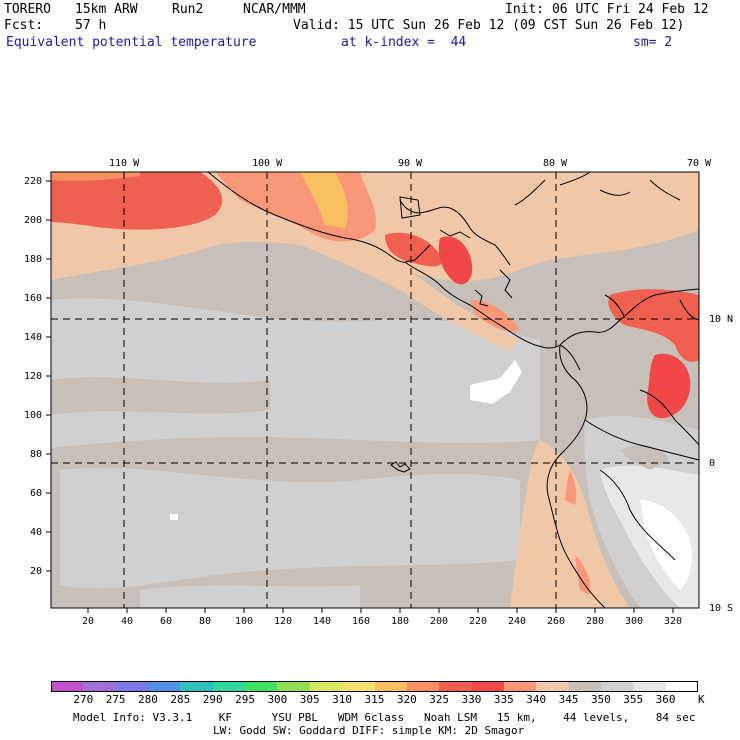  Describe the element at coordinates (124, 163) in the screenshot. I see `lon-label-110w: 110 W` at that location.